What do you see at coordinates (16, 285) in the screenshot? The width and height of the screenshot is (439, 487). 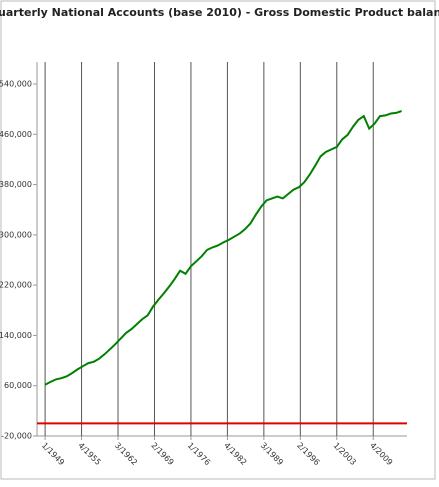 I see `y-tick-label: 220,000` at bounding box center [16, 285].